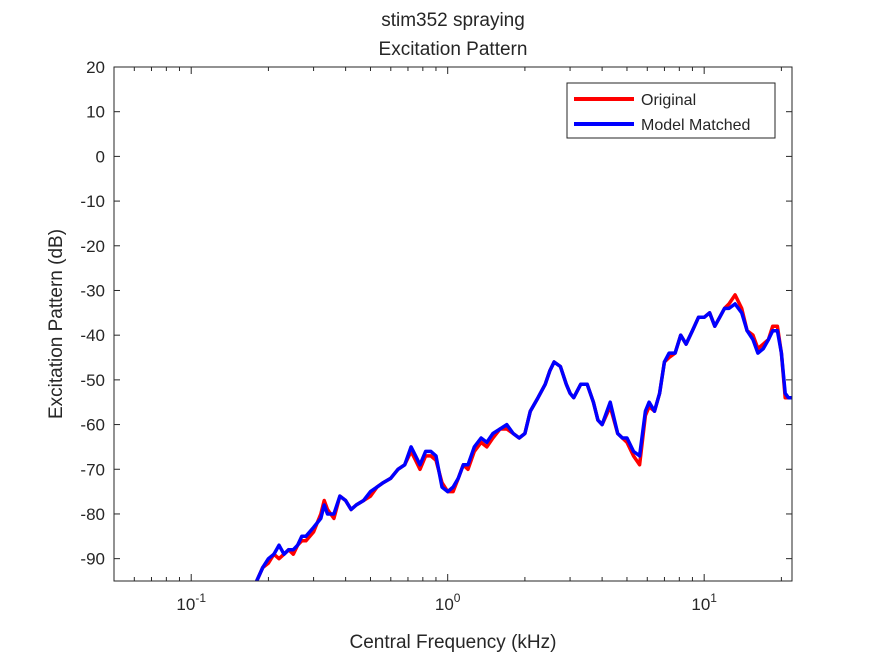 The image size is (875, 656). Describe the element at coordinates (100, 156) in the screenshot. I see `y-tick-label: 0` at that location.